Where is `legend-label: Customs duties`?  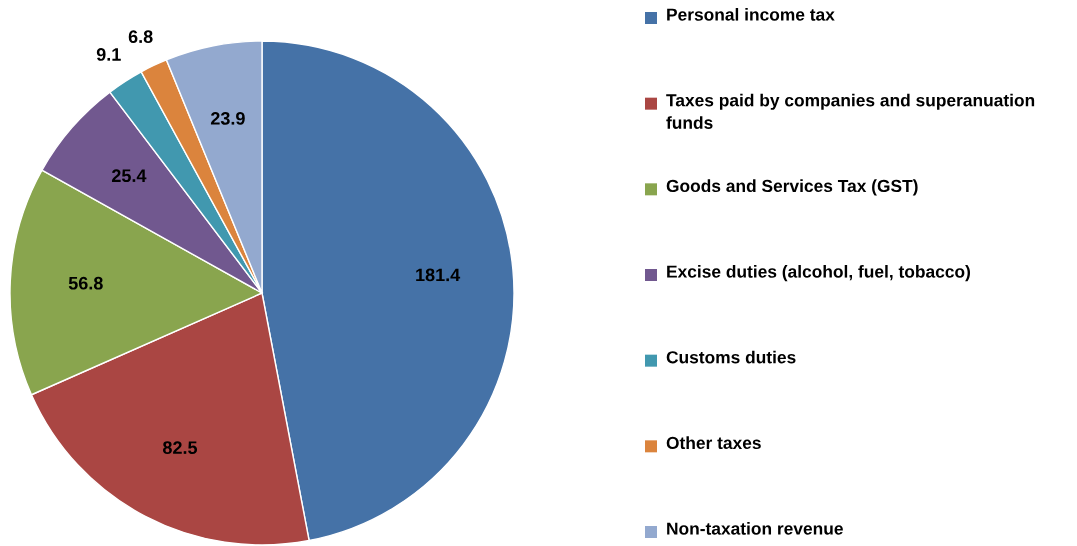
legend-label: Customs duties is located at coordinates (731, 357).